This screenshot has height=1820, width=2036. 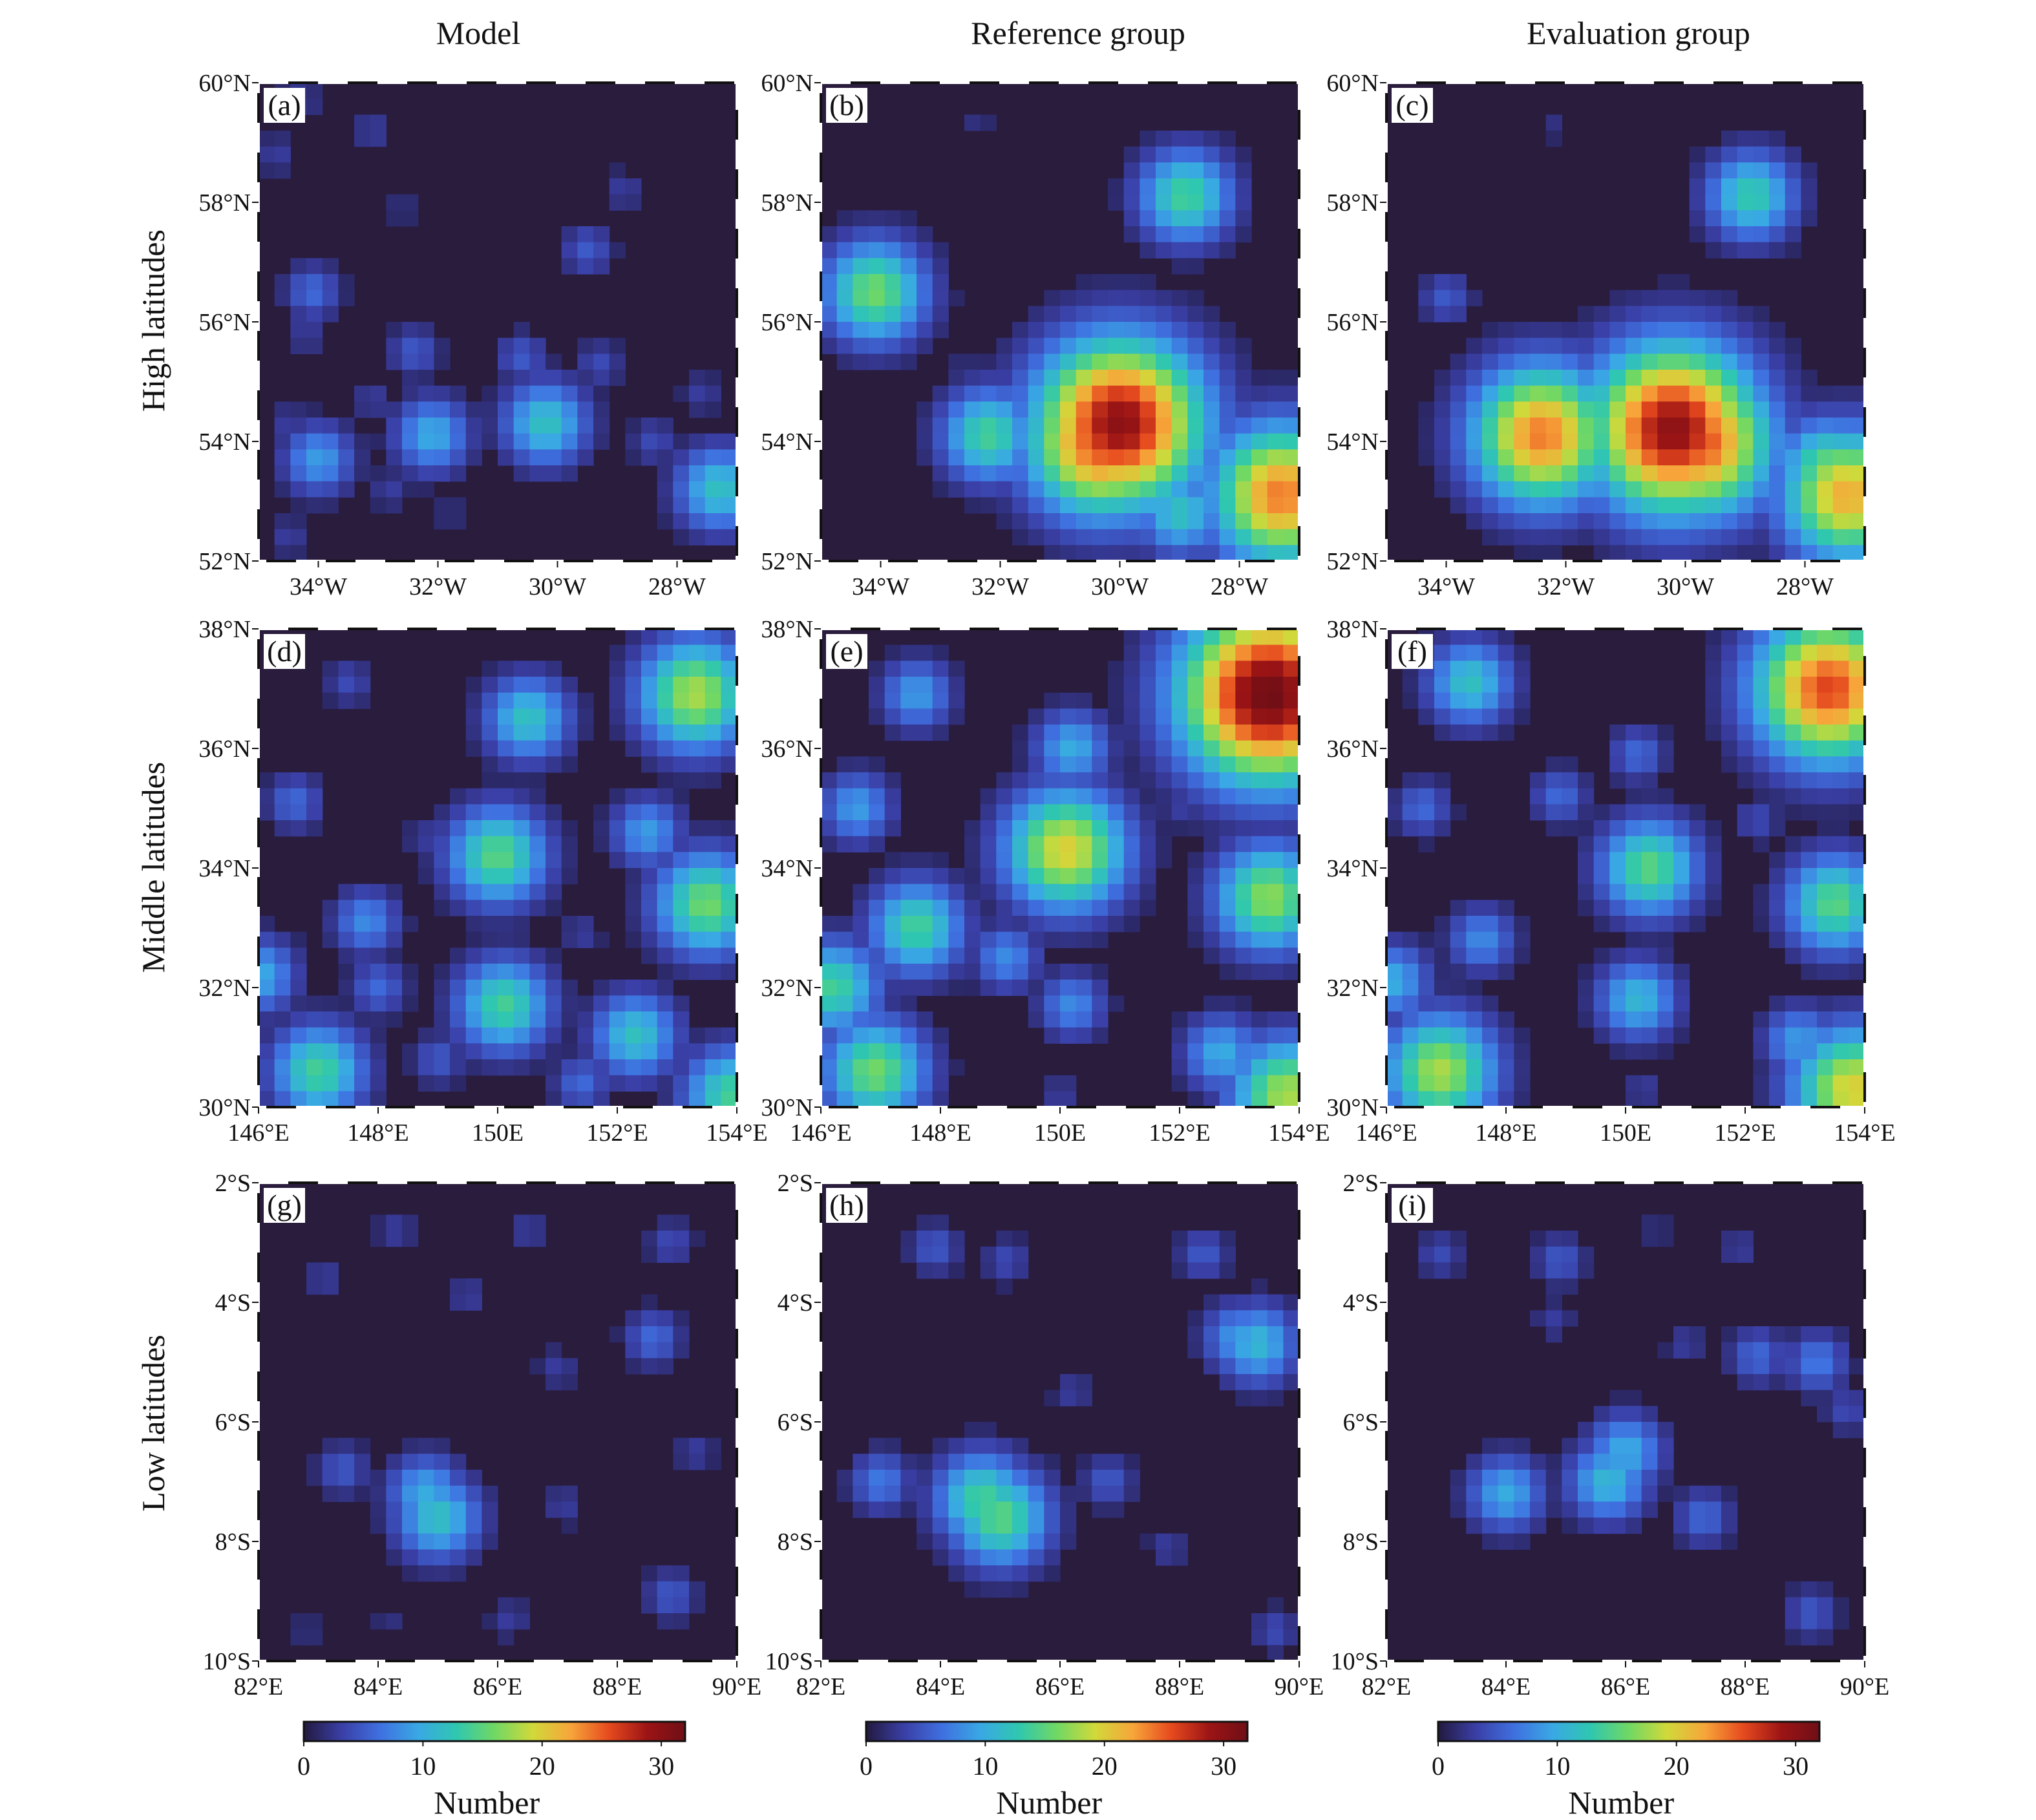 What do you see at coordinates (1120, 587) in the screenshot?
I see `x-tick-label: 30°W` at bounding box center [1120, 587].